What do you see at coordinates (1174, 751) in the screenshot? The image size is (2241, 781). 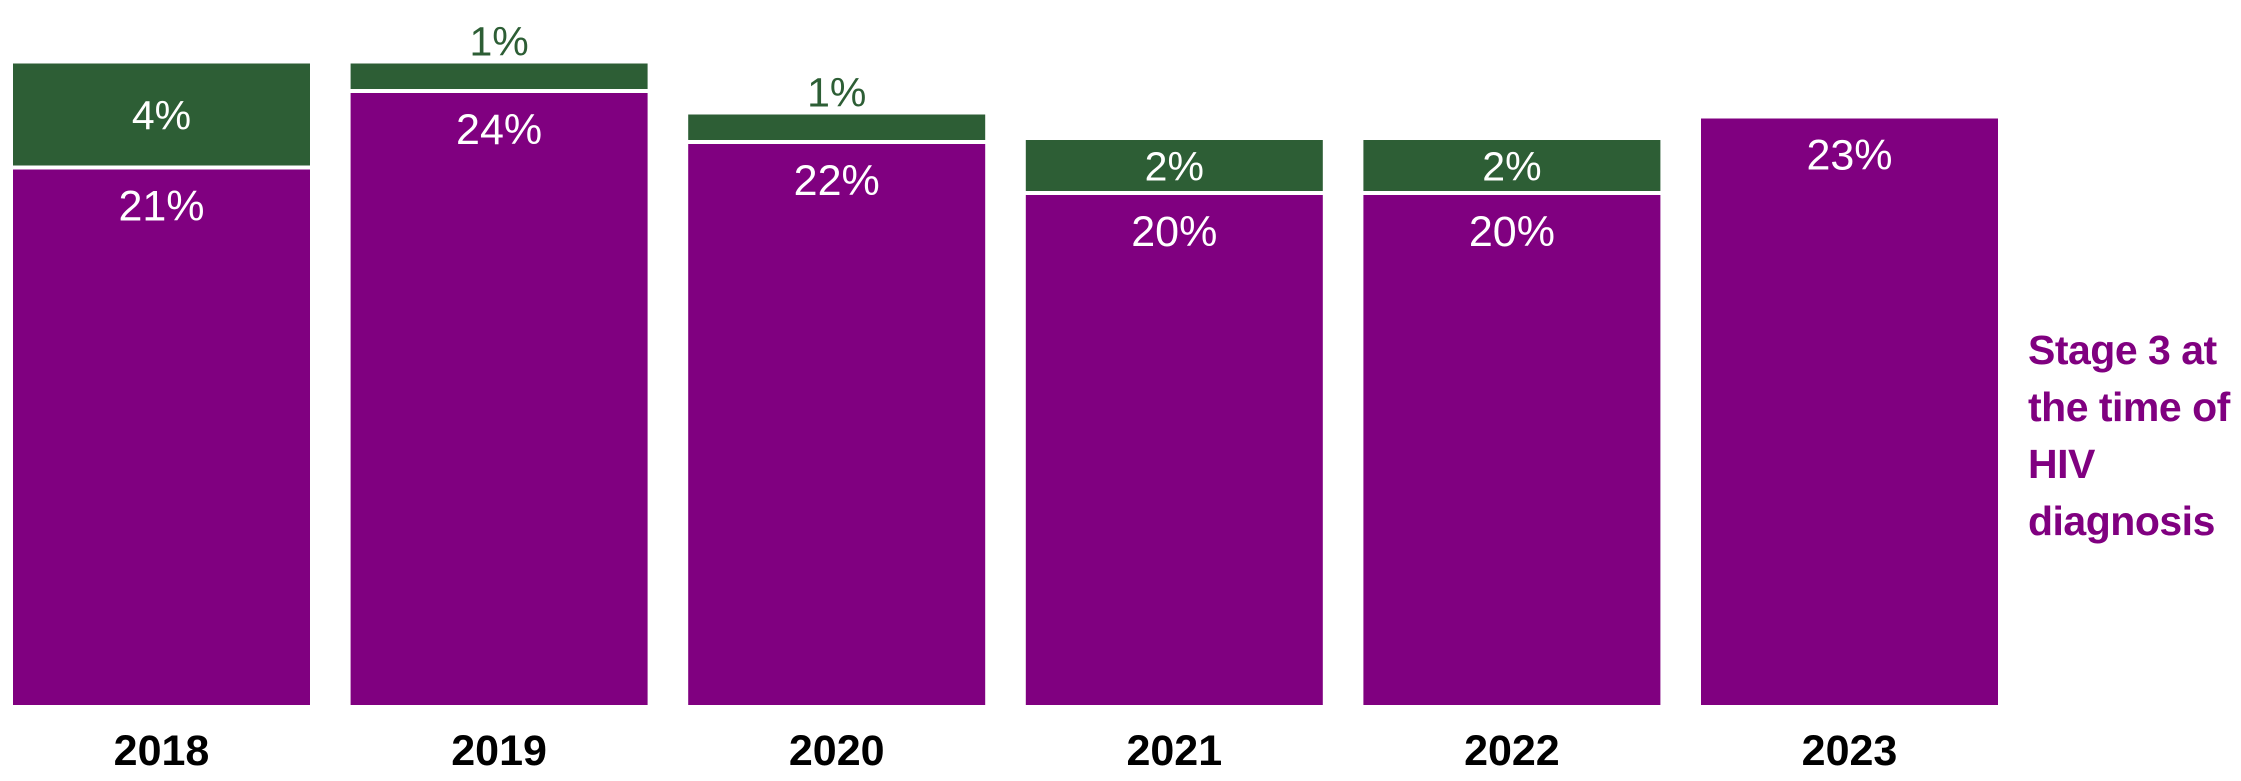 I see `x-tick-label-2021: 2021` at bounding box center [1174, 751].